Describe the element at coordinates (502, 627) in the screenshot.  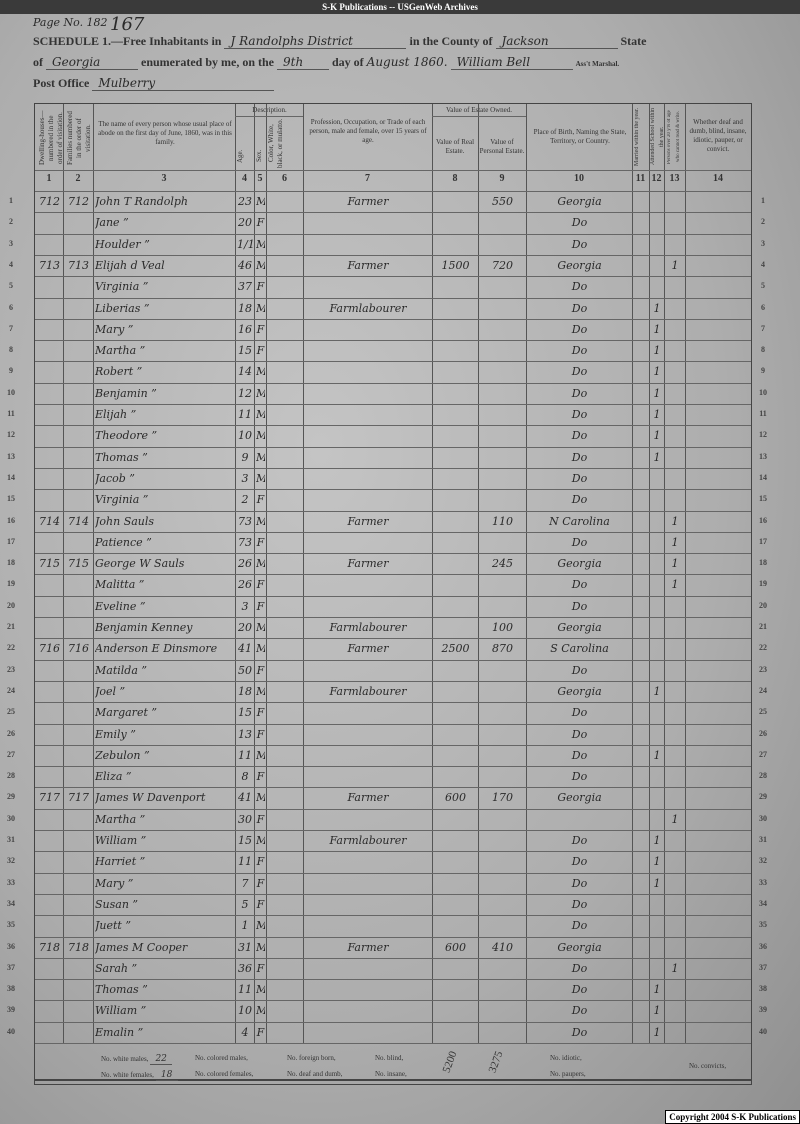
I see `personal-estate-value: 100` at that location.